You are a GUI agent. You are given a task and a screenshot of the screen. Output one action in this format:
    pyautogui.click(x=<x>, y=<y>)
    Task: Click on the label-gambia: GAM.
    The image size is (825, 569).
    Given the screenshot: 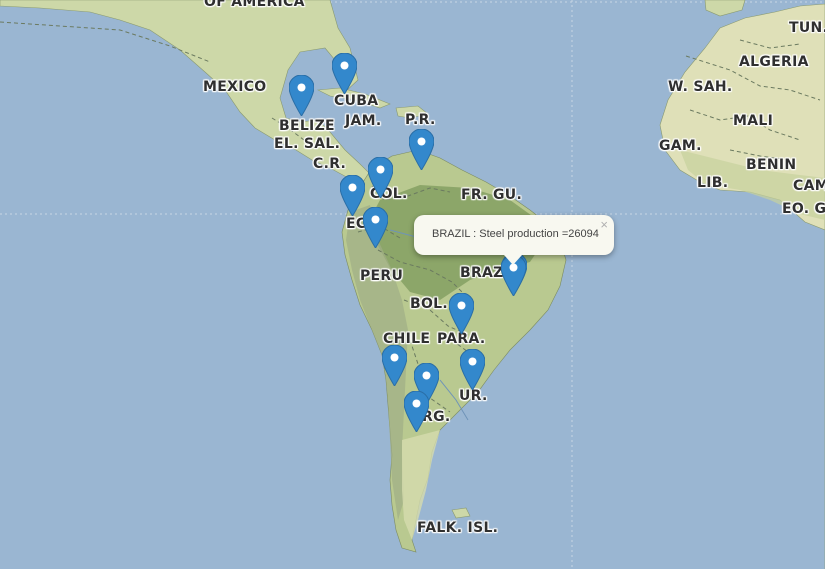 What is the action you would take?
    pyautogui.click(x=680, y=146)
    